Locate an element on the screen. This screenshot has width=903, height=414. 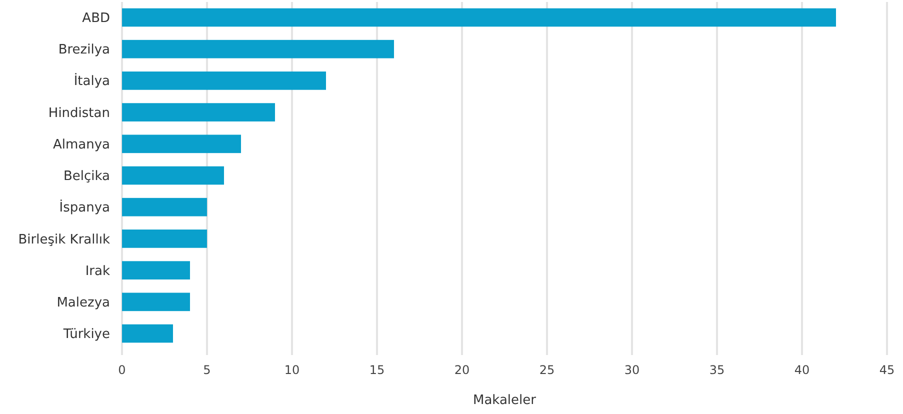
x-tick-label: 15 is located at coordinates (377, 370).